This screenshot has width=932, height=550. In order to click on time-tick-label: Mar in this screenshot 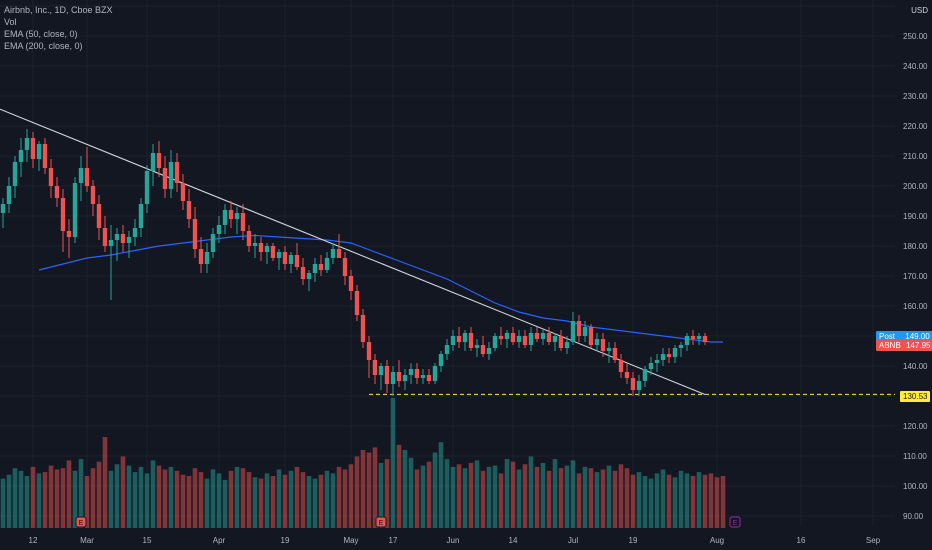, I will do `click(87, 540)`.